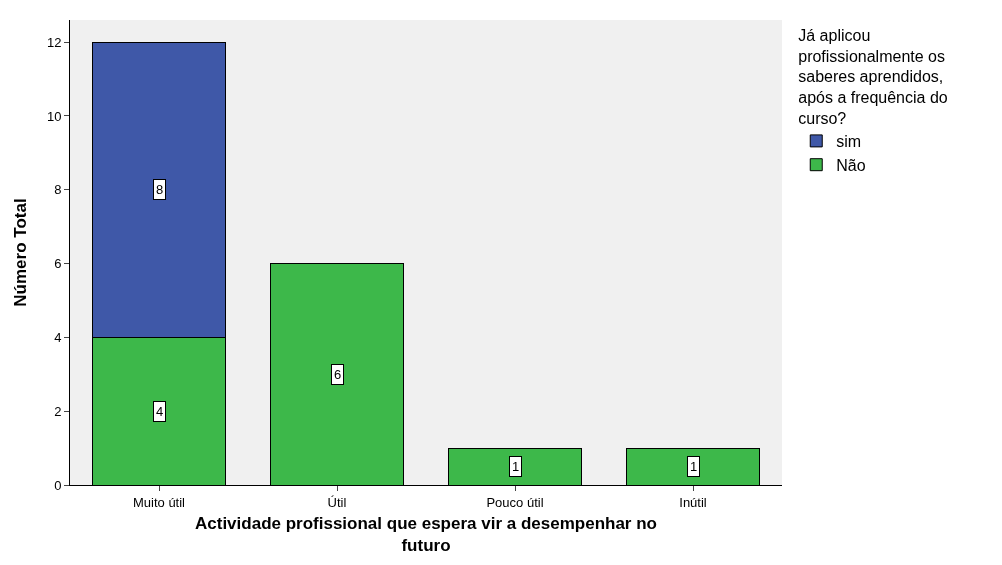  I want to click on y-tick-label: 10, so click(54, 116).